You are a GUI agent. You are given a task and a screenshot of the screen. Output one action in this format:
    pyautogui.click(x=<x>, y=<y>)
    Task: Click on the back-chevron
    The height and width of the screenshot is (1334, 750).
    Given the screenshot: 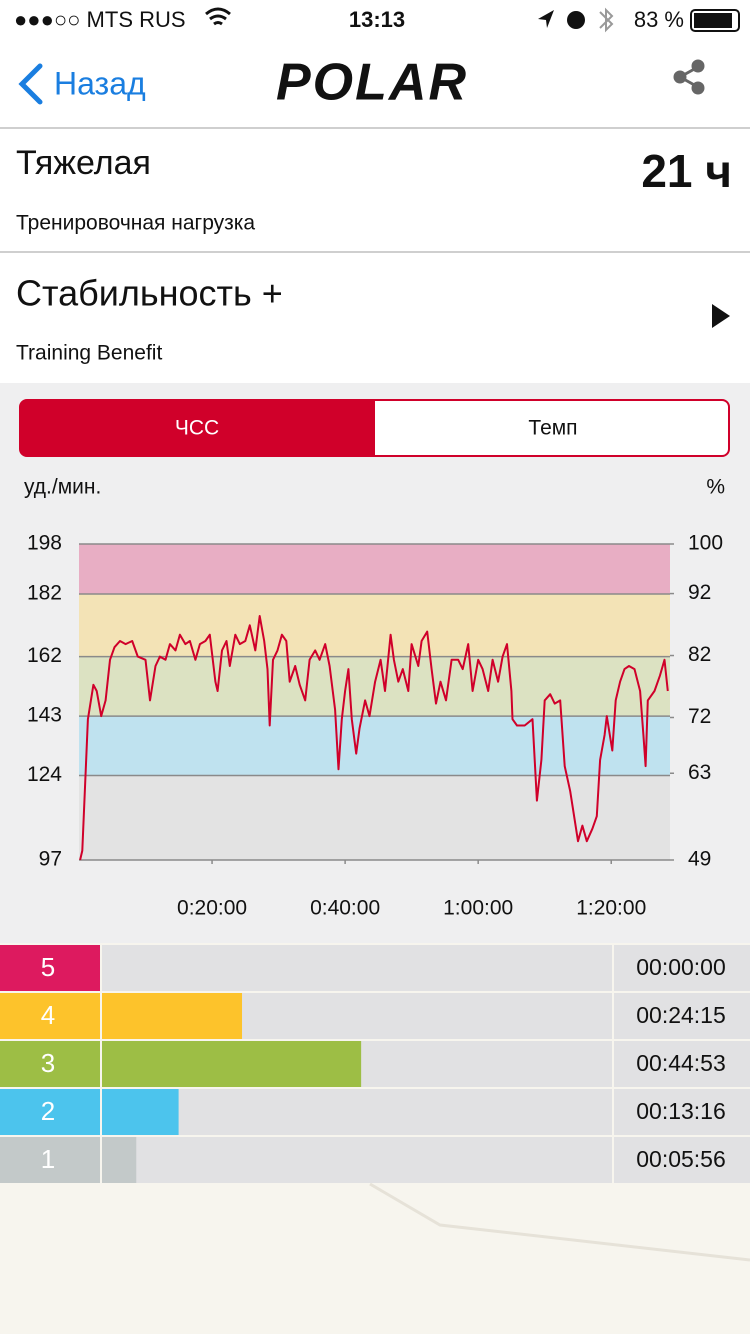 What is the action you would take?
    pyautogui.click(x=30, y=84)
    